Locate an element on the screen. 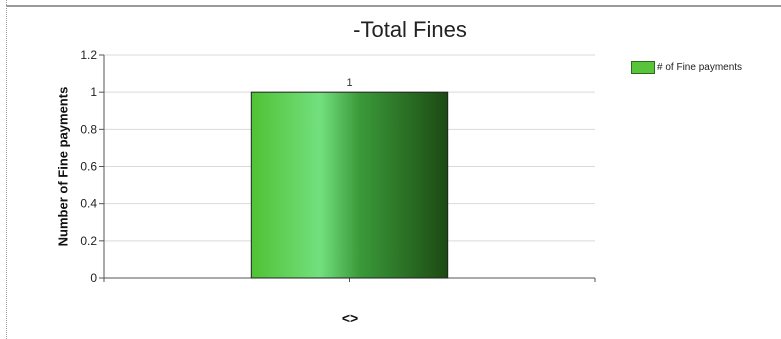 Image resolution: width=781 pixels, height=339 pixels. y-tick-label: 1 is located at coordinates (93, 92).